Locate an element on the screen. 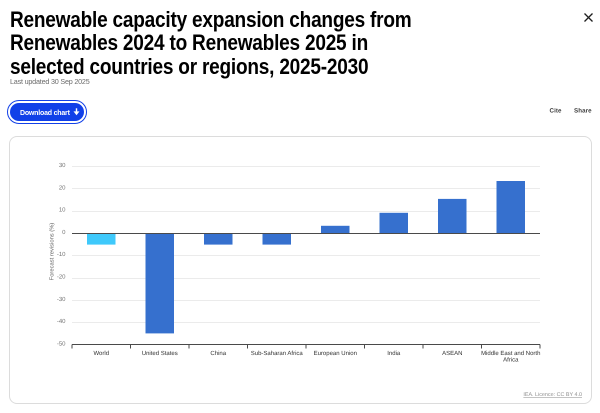  svg-text: India is located at coordinates (394, 353).